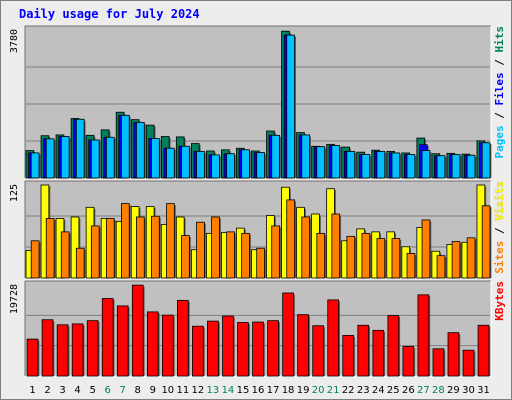 The image size is (512, 400). Describe the element at coordinates (499, 257) in the screenshot. I see `series-axis-label-part: Sites` at that location.